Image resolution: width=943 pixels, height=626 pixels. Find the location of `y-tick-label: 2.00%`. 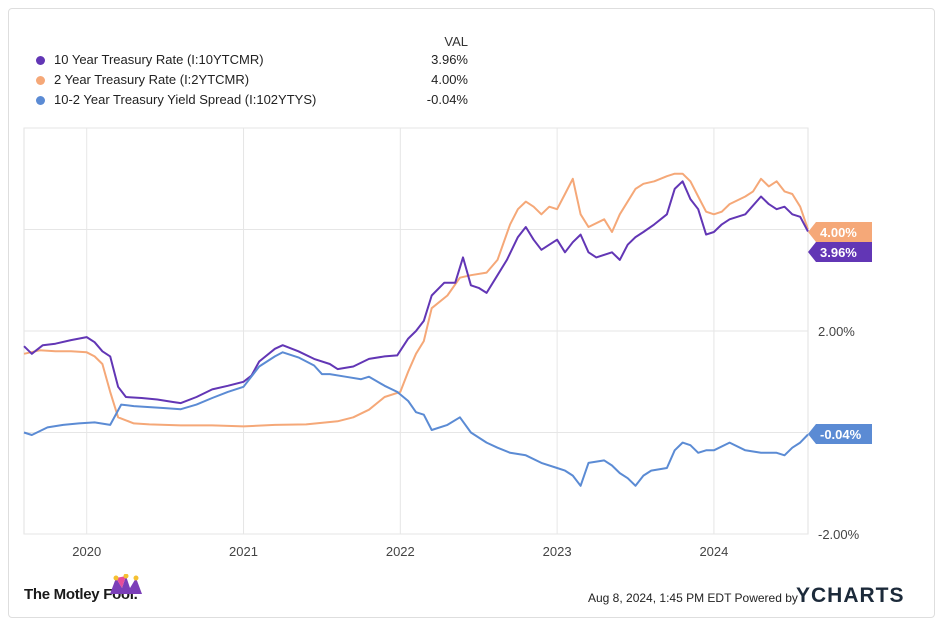

y-tick-label: 2.00% is located at coordinates (836, 331).